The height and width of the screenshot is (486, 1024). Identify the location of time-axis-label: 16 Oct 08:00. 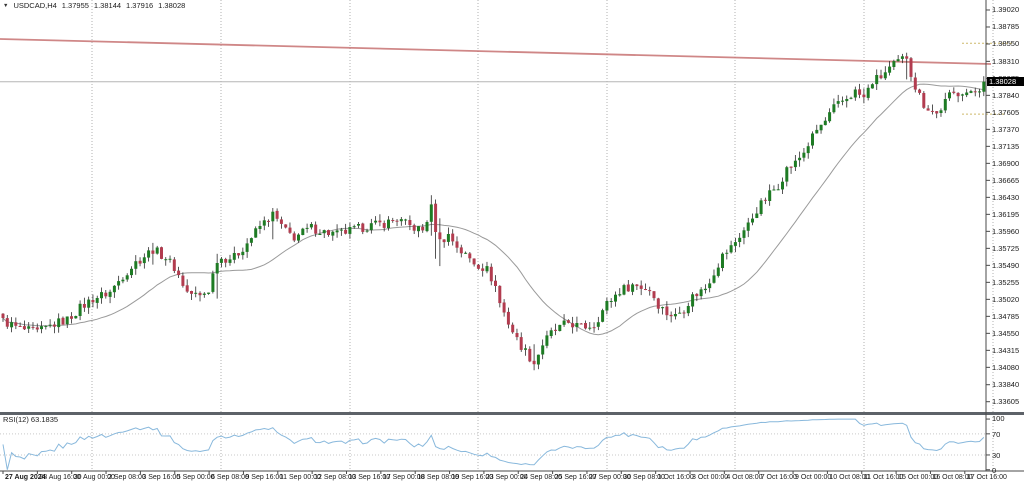
(952, 477).